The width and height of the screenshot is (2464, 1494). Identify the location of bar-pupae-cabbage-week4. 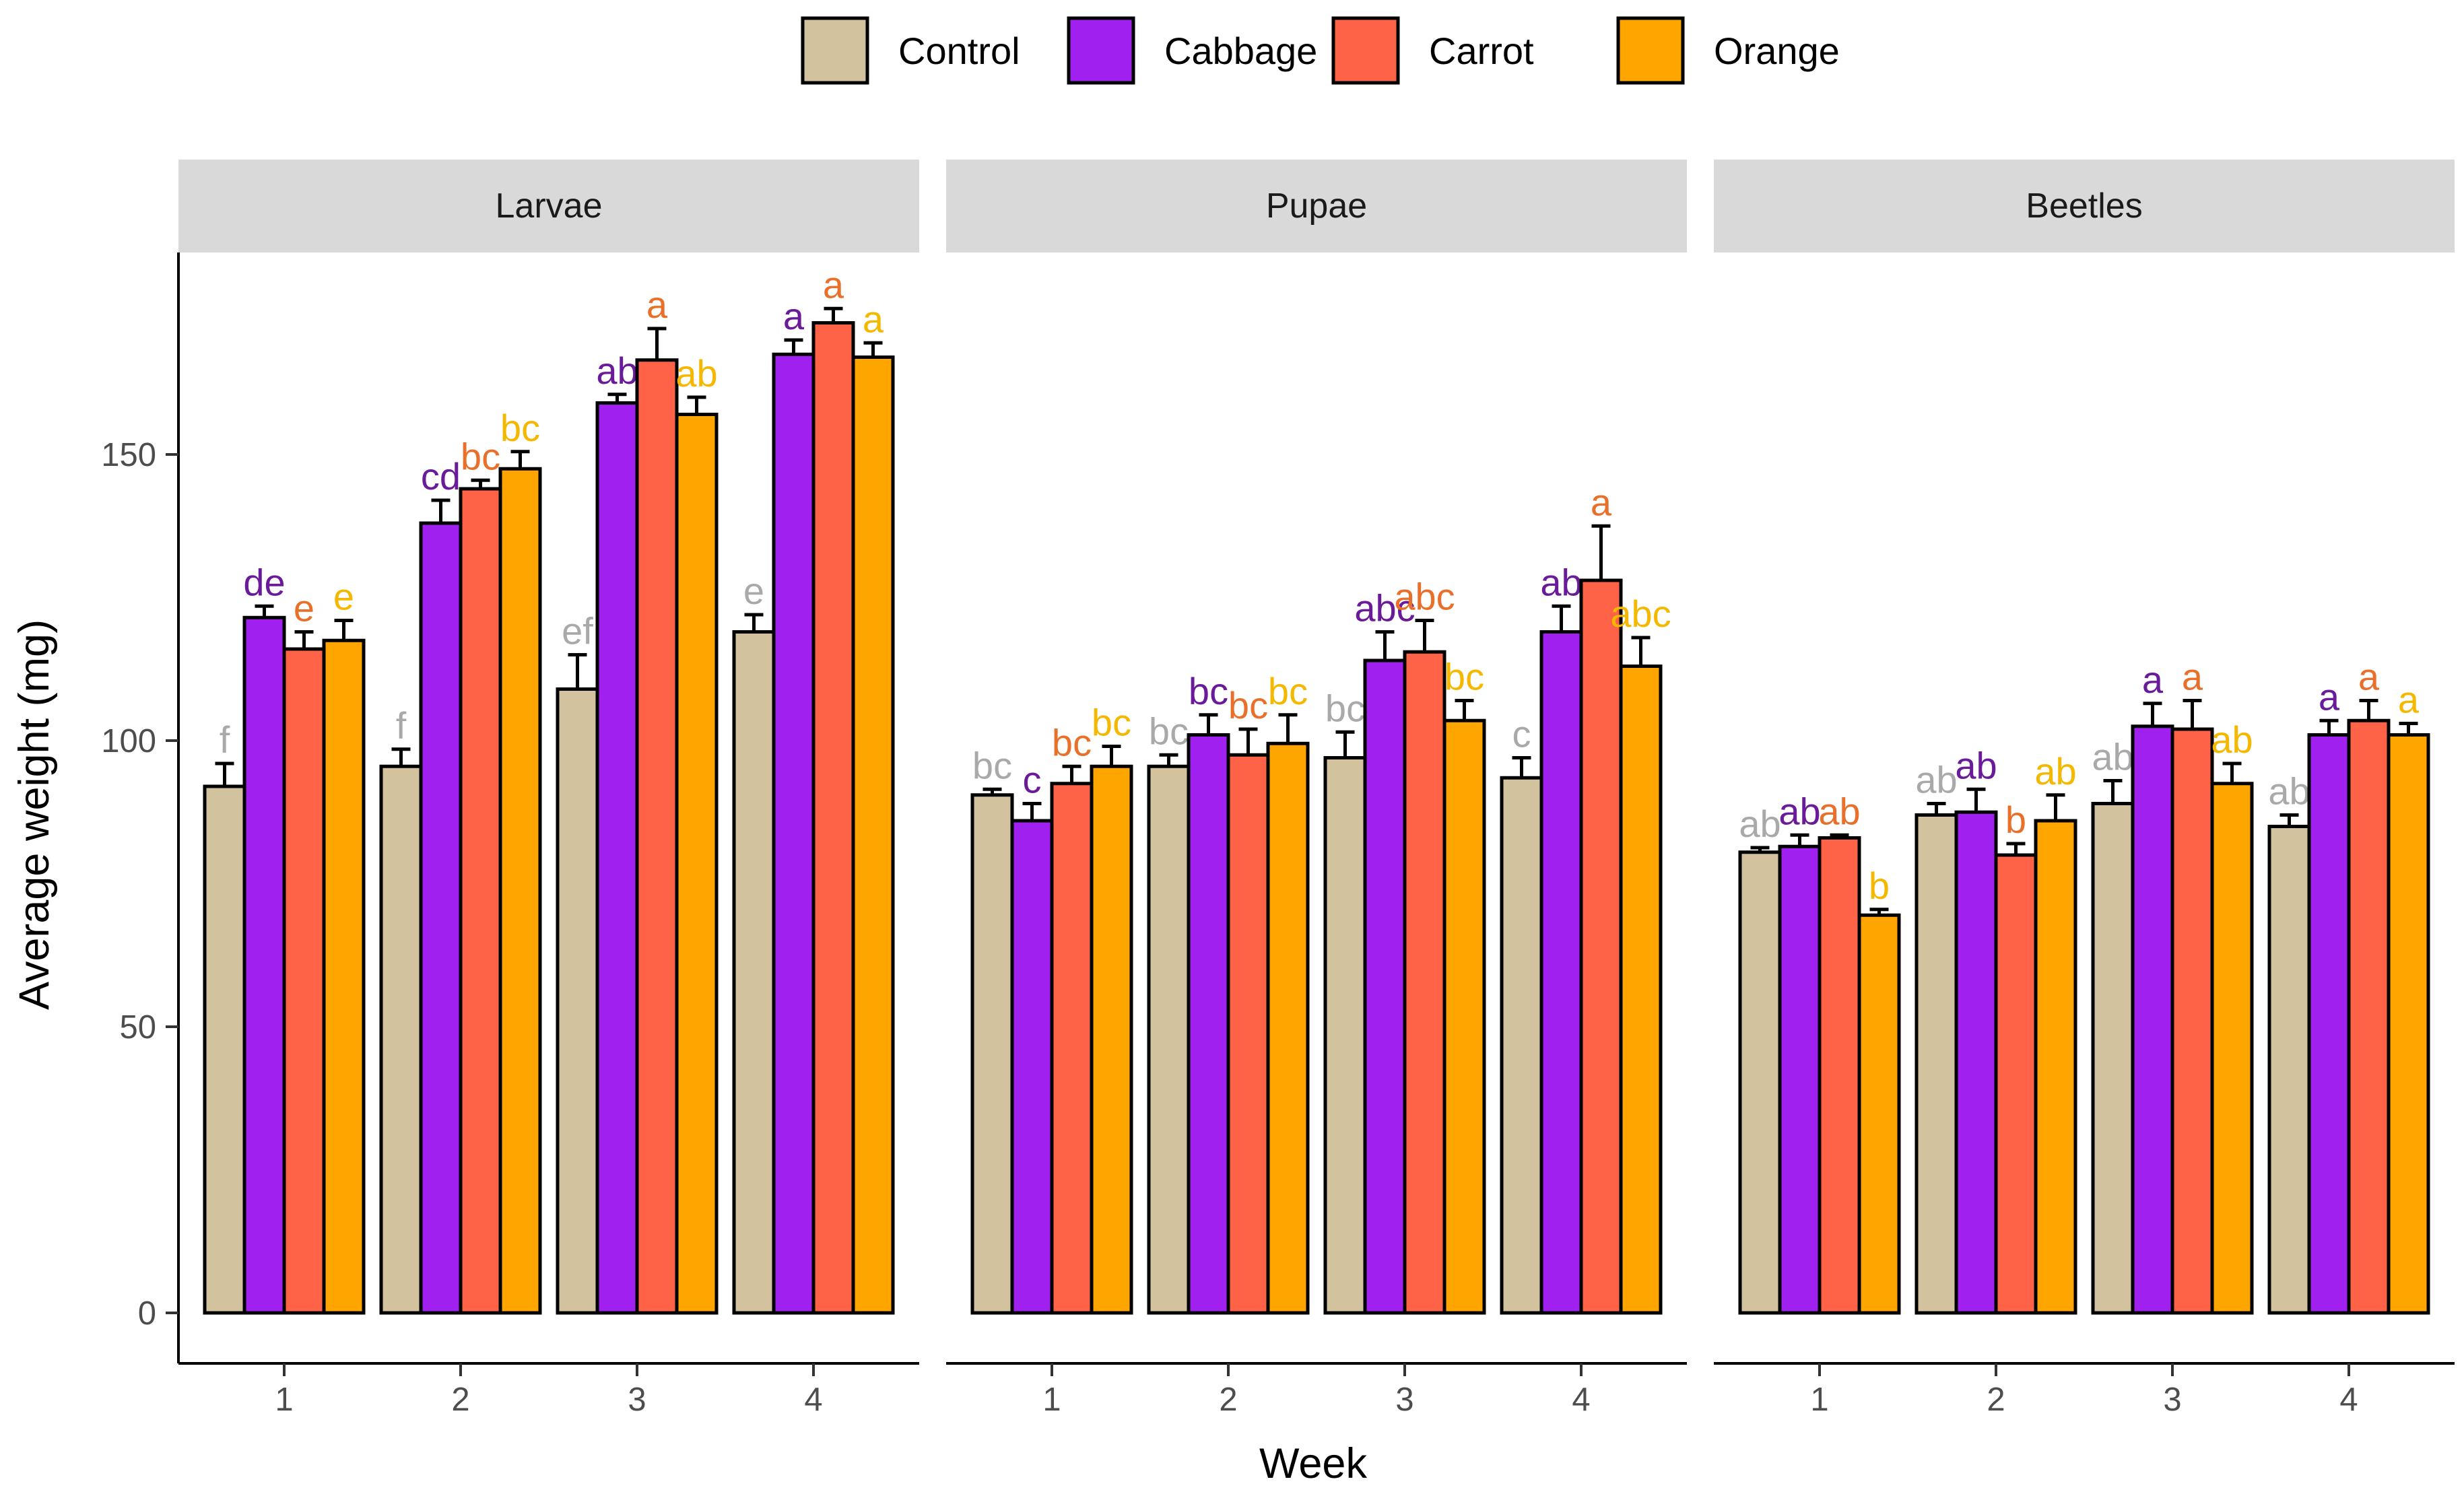
(1561, 973).